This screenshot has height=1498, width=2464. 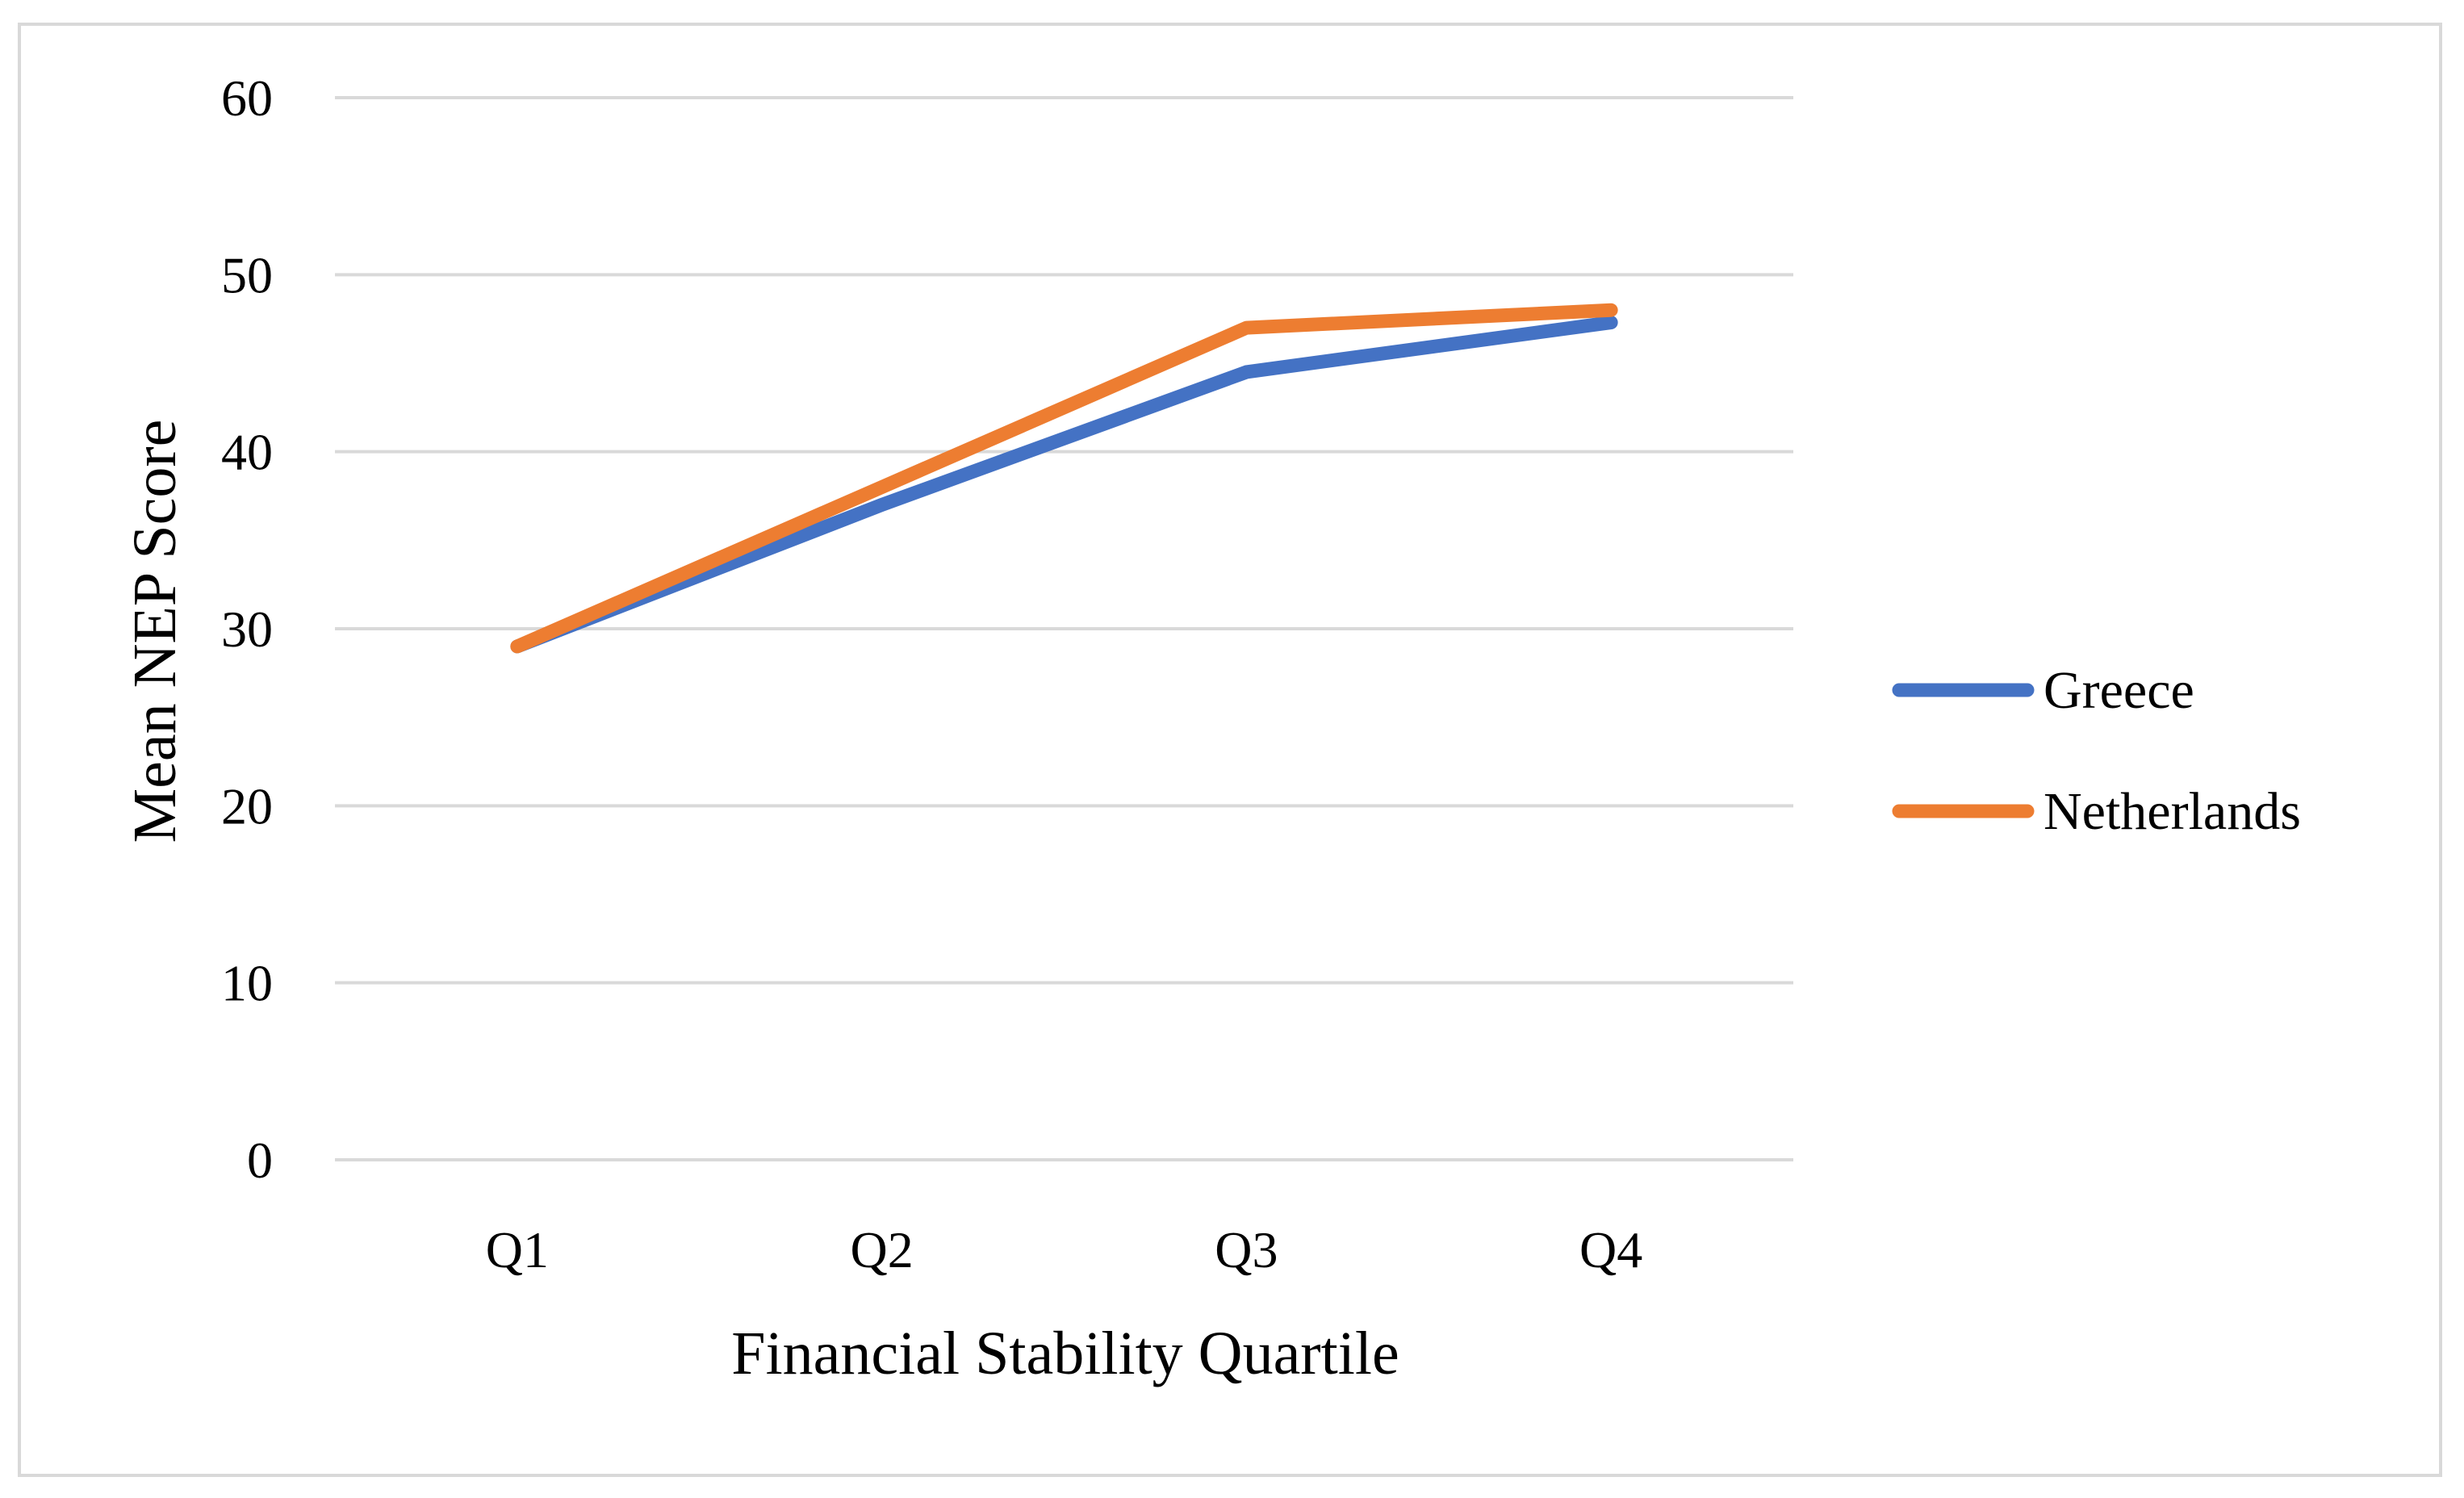 I want to click on y-tick-label: 0, so click(x=260, y=1160).